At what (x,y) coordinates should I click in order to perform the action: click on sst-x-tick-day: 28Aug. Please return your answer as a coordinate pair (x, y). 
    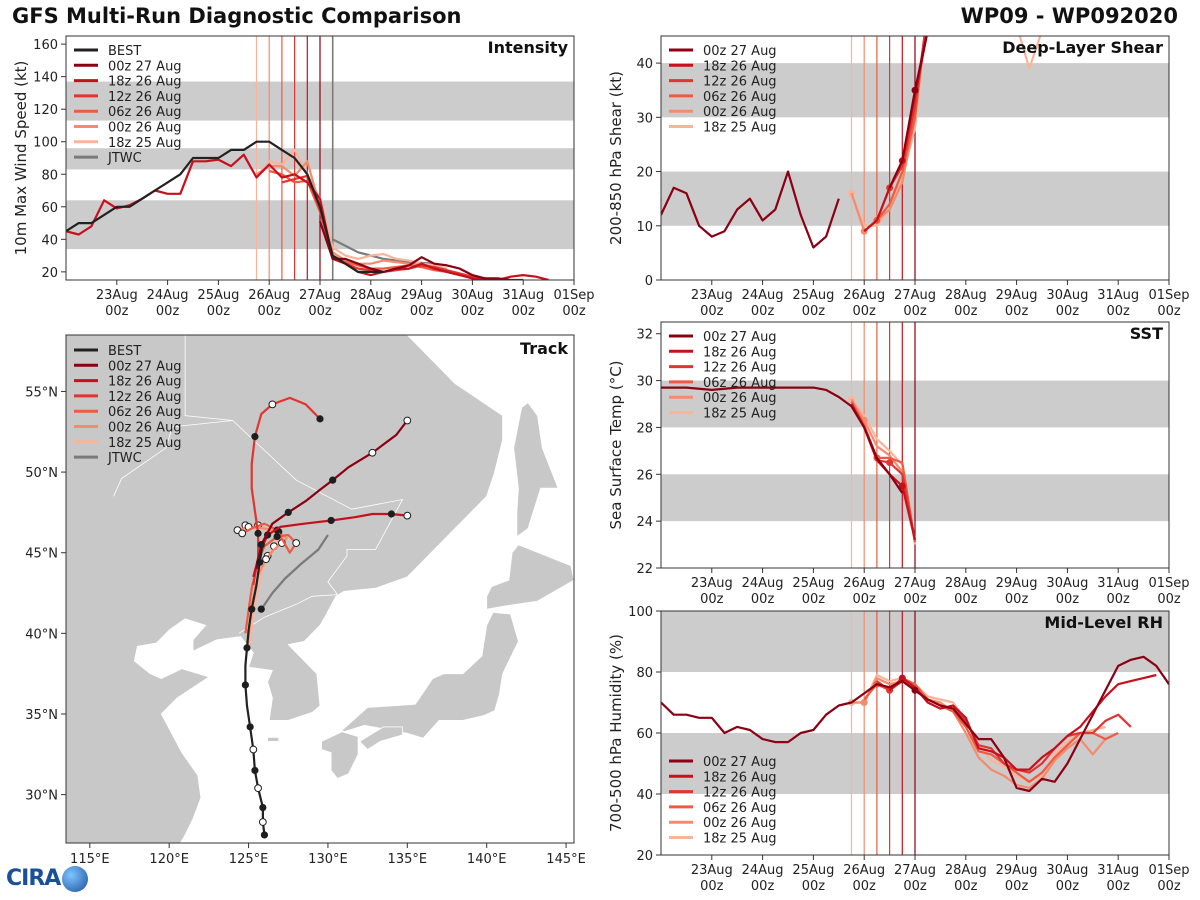
    Looking at the image, I should click on (966, 583).